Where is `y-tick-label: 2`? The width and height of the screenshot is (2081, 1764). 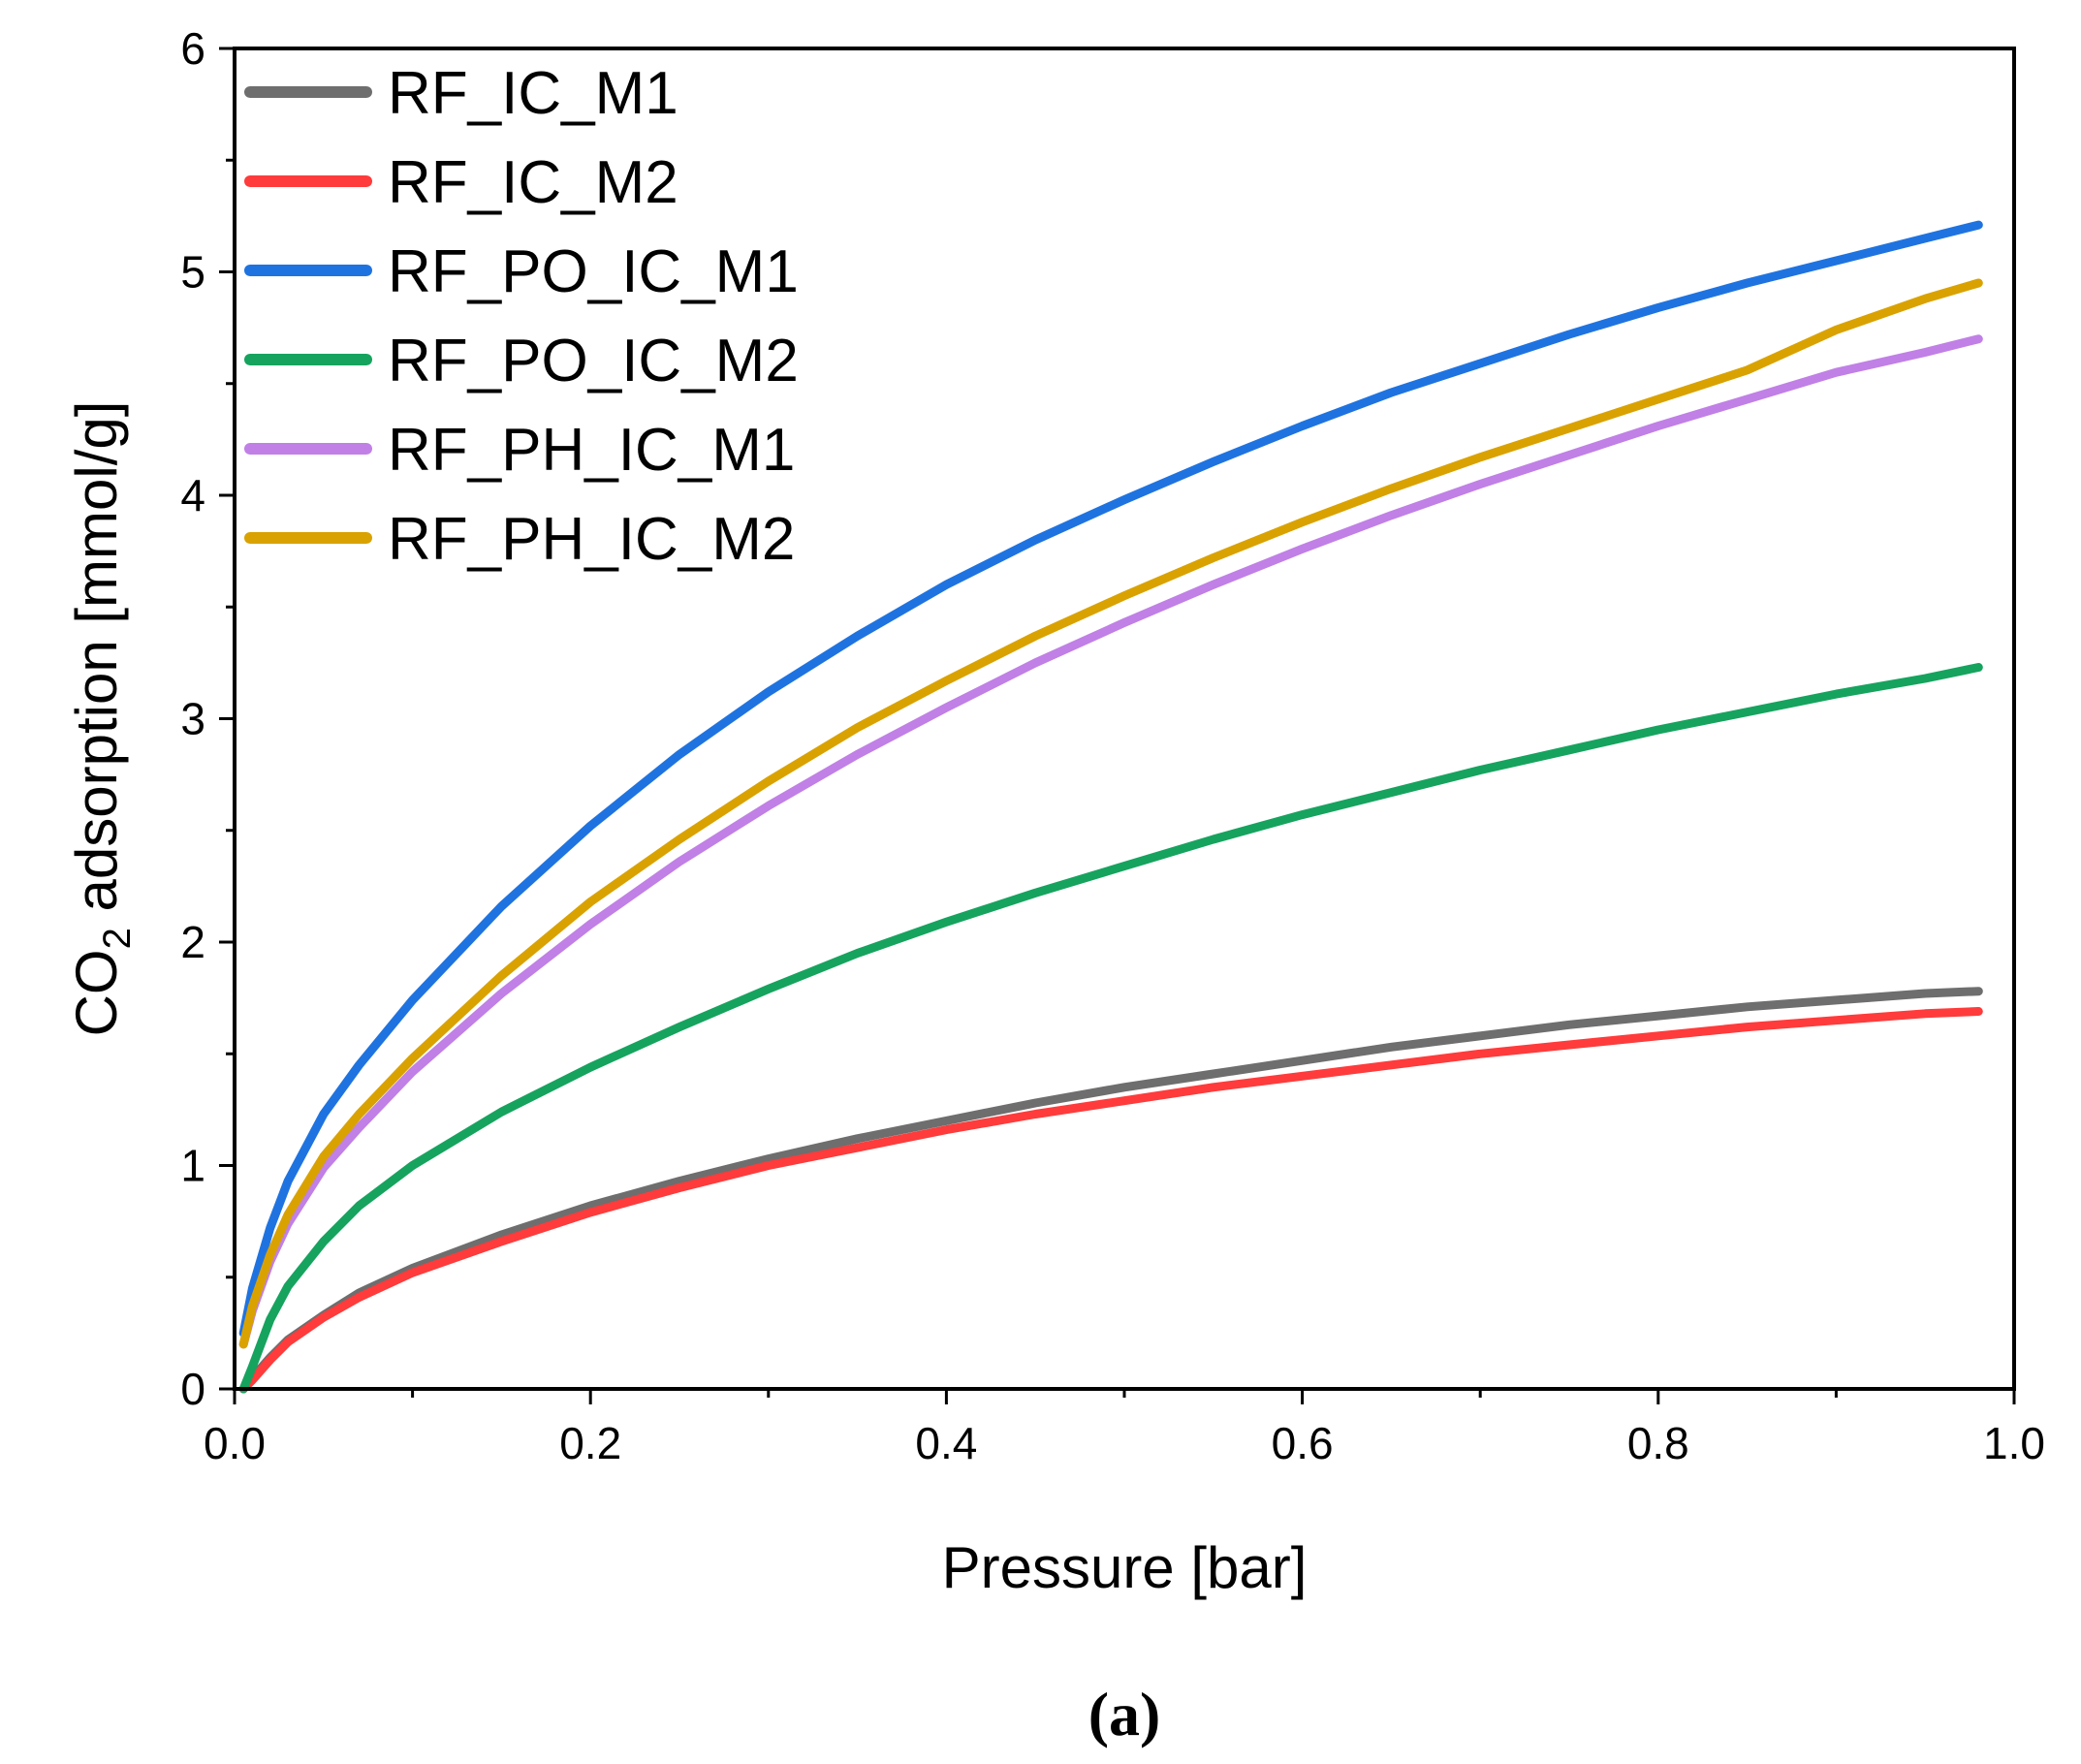 y-tick-label: 2 is located at coordinates (192, 942).